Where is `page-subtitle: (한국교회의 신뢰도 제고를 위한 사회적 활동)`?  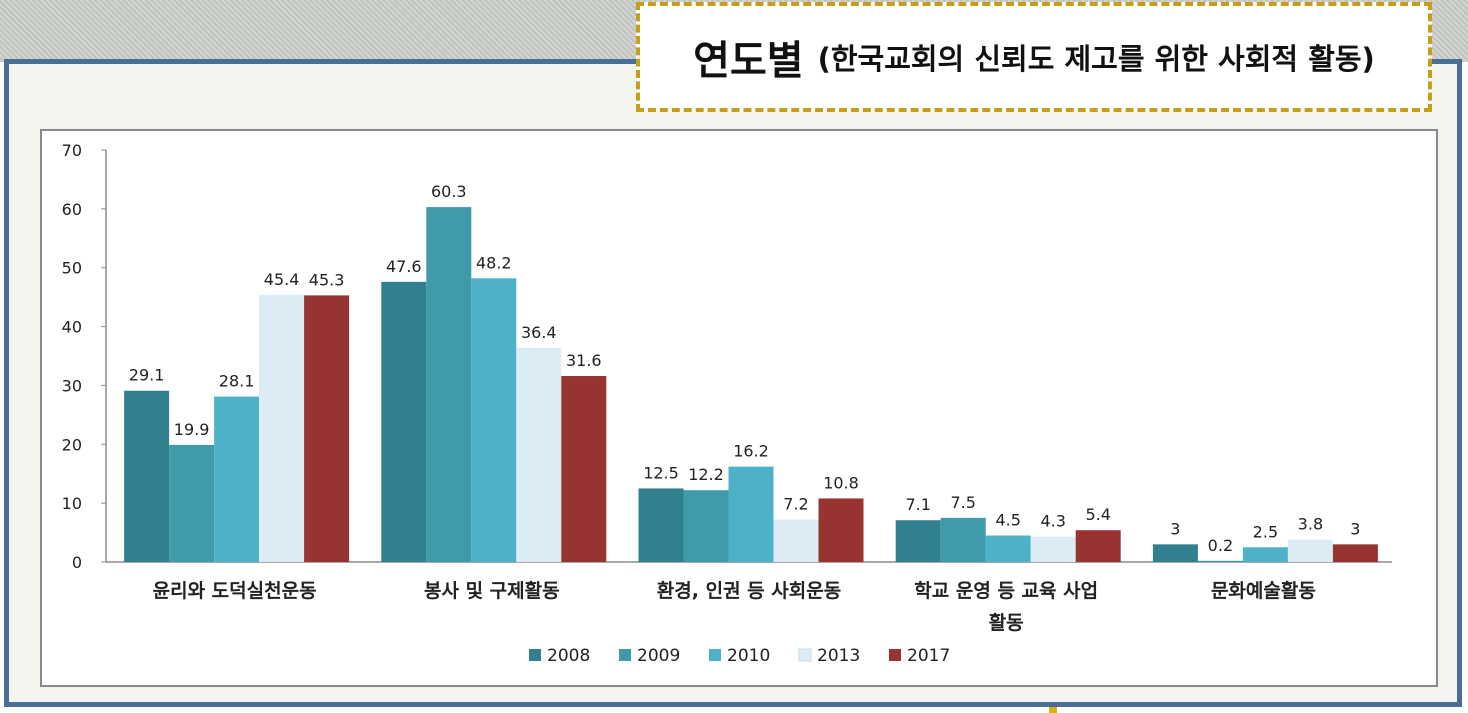
page-subtitle: (한국교회의 신뢰도 제고를 위한 사회적 활동) is located at coordinates (1096, 59).